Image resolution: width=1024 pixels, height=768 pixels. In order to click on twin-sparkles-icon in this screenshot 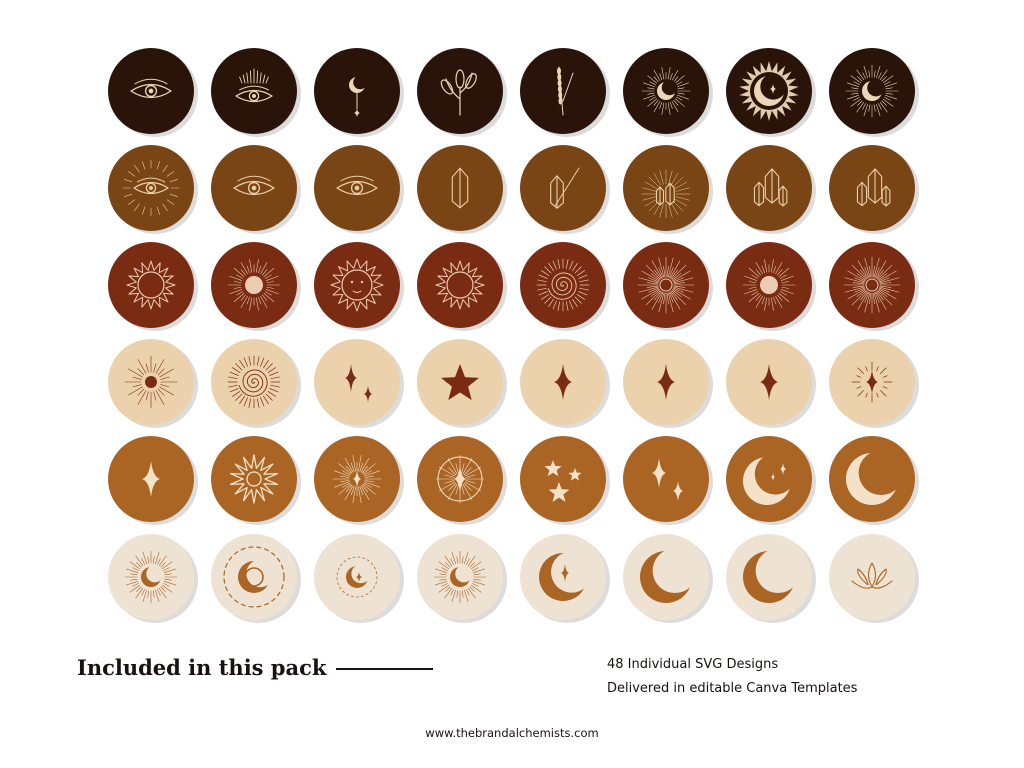, I will do `click(668, 480)`.